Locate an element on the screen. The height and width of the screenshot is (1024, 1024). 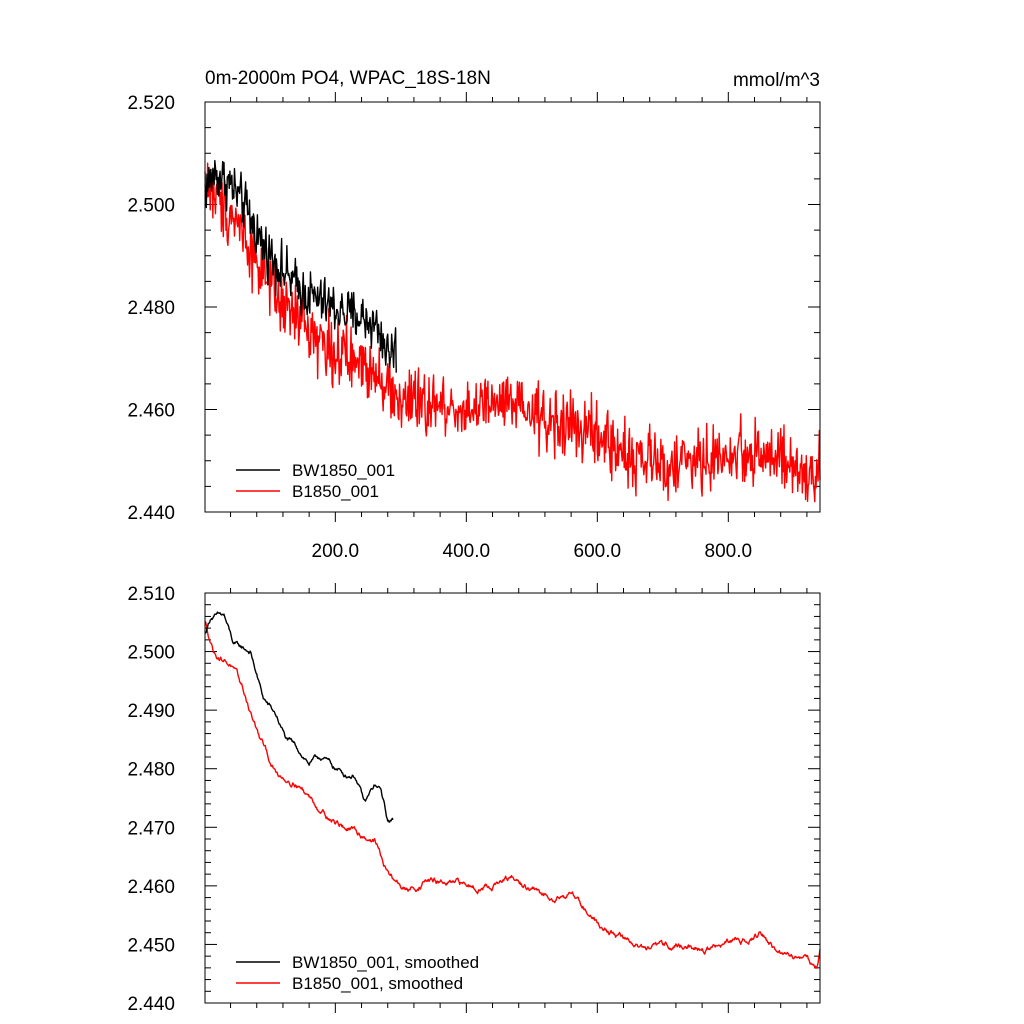
x-tick-label: 200.0 is located at coordinates (336, 551).